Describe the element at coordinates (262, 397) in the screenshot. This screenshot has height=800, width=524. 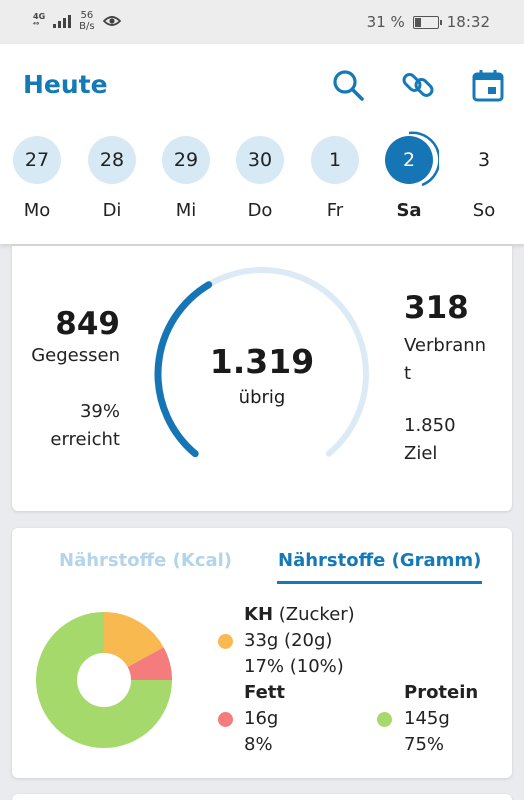
I see `remaining-label: übrig` at that location.